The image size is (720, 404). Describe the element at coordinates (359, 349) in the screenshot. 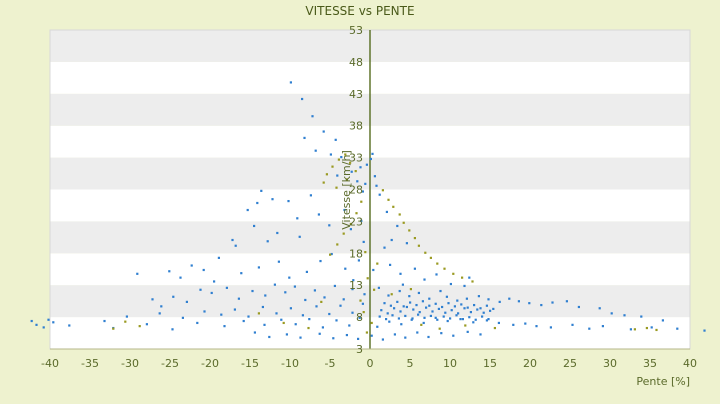

I see `y-tick-label: 3` at that location.